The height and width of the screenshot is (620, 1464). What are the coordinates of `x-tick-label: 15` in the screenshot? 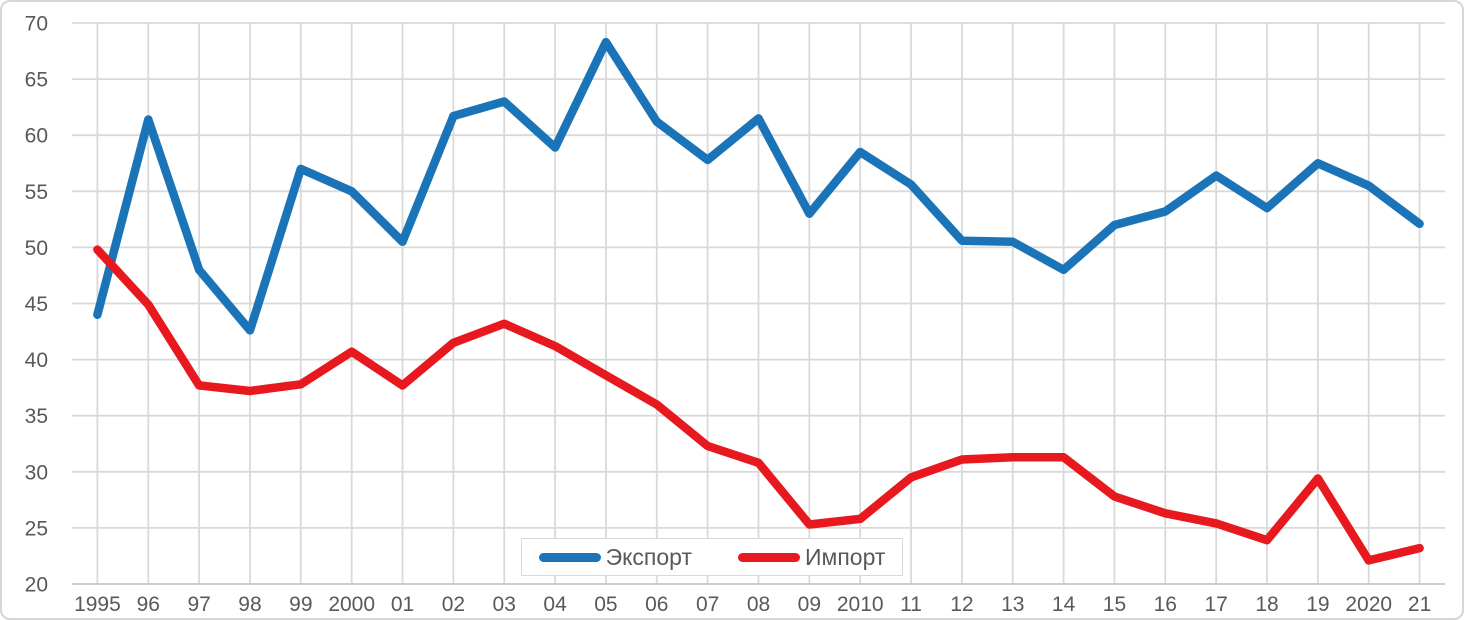 It's located at (1114, 604).